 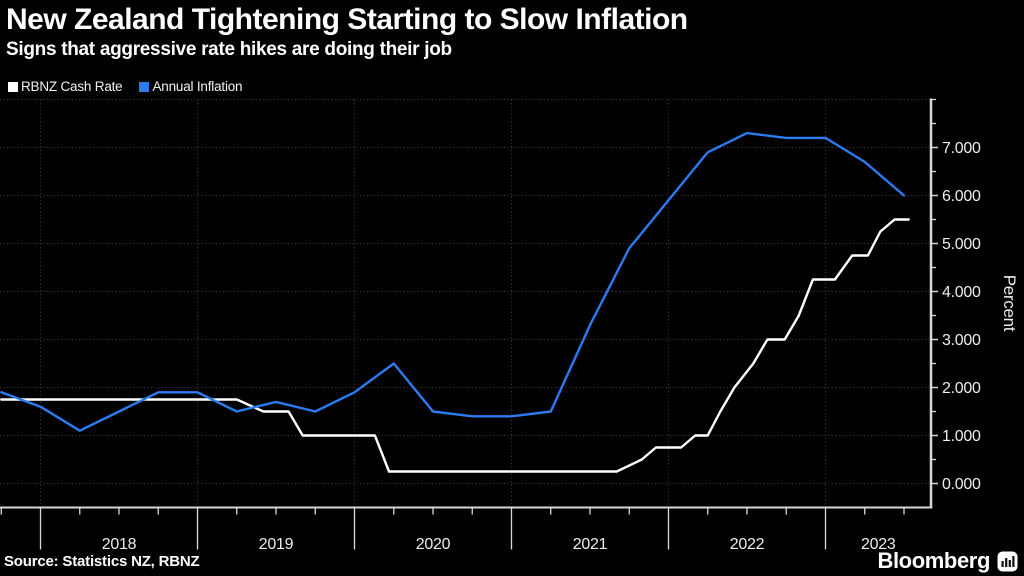 I want to click on bloomberg-wordmark: Bloomberg, so click(x=933, y=560).